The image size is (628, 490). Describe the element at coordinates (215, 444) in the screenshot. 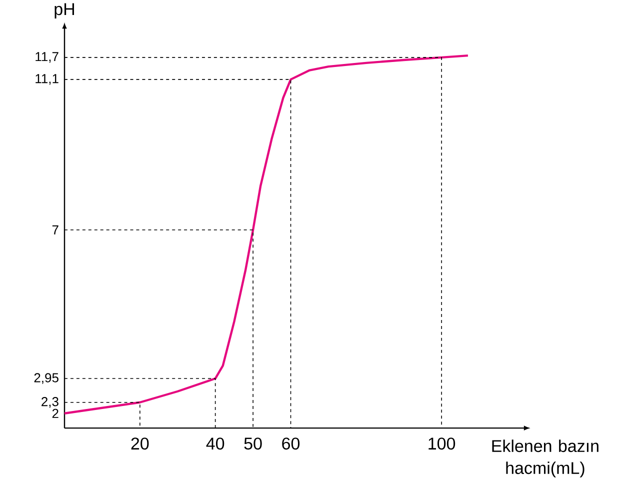

I see `x-tick-label: 40` at that location.